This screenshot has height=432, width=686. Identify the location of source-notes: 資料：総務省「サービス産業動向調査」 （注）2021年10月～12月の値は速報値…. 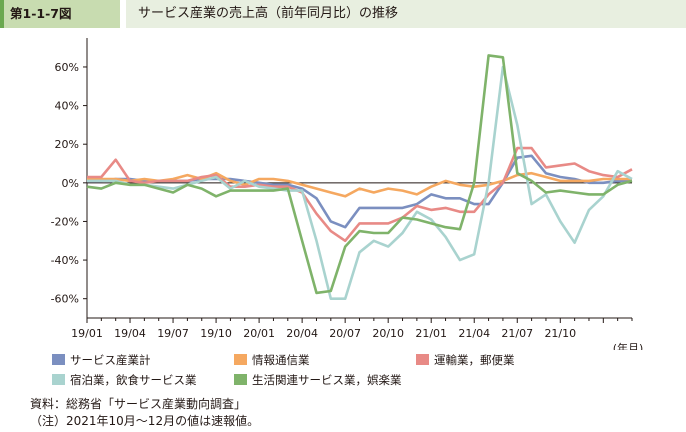
(144, 413).